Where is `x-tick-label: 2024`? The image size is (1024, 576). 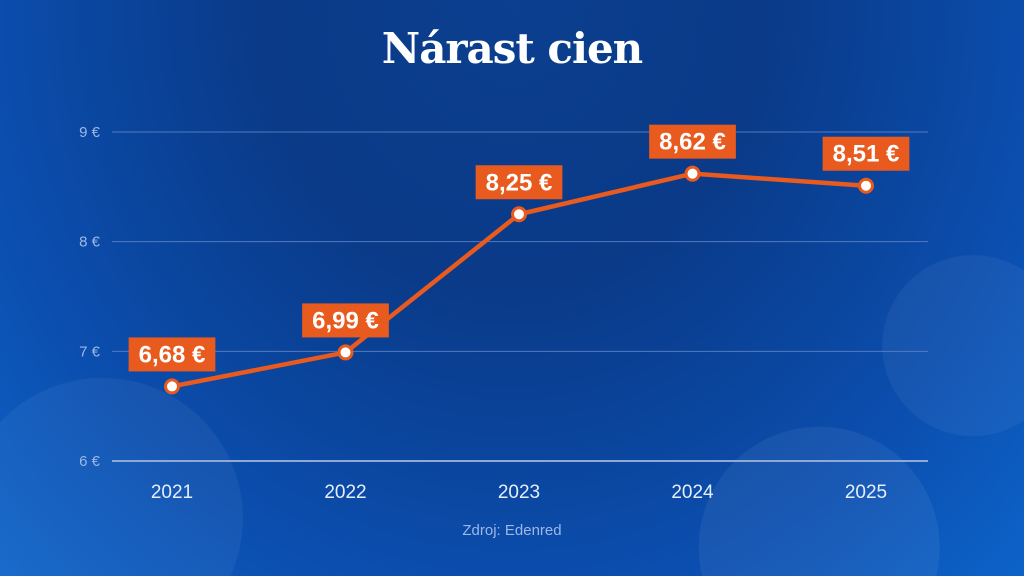 x-tick-label: 2024 is located at coordinates (692, 492).